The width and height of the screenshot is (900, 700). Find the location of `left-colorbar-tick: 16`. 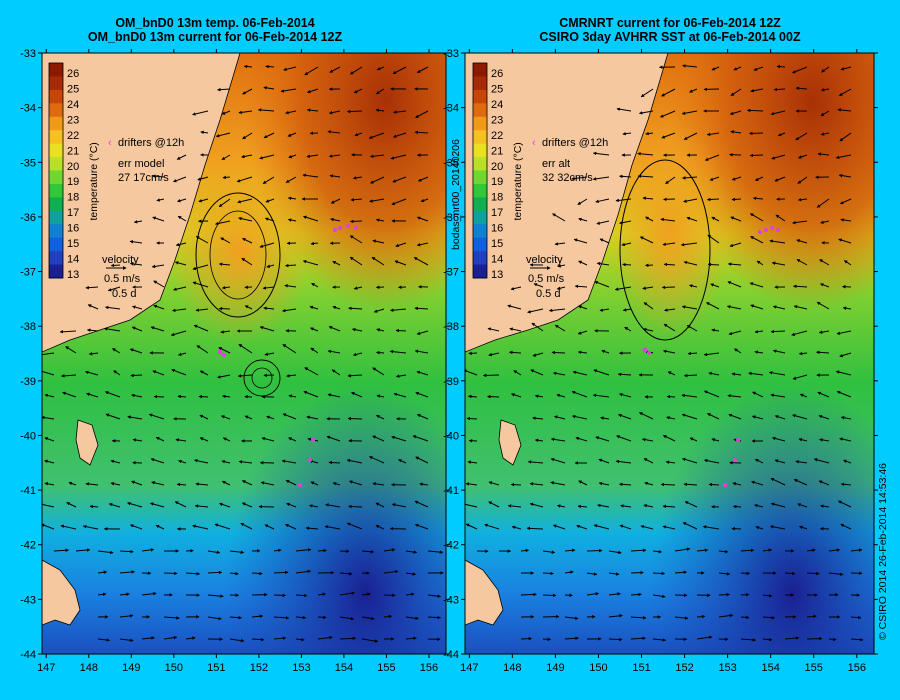

left-colorbar-tick: 16 is located at coordinates (73, 229).